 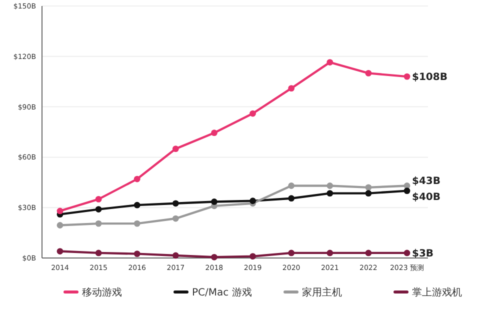 What do you see at coordinates (222, 292) in the screenshot?
I see `legend-label: PC/Mac 游戏` at bounding box center [222, 292].